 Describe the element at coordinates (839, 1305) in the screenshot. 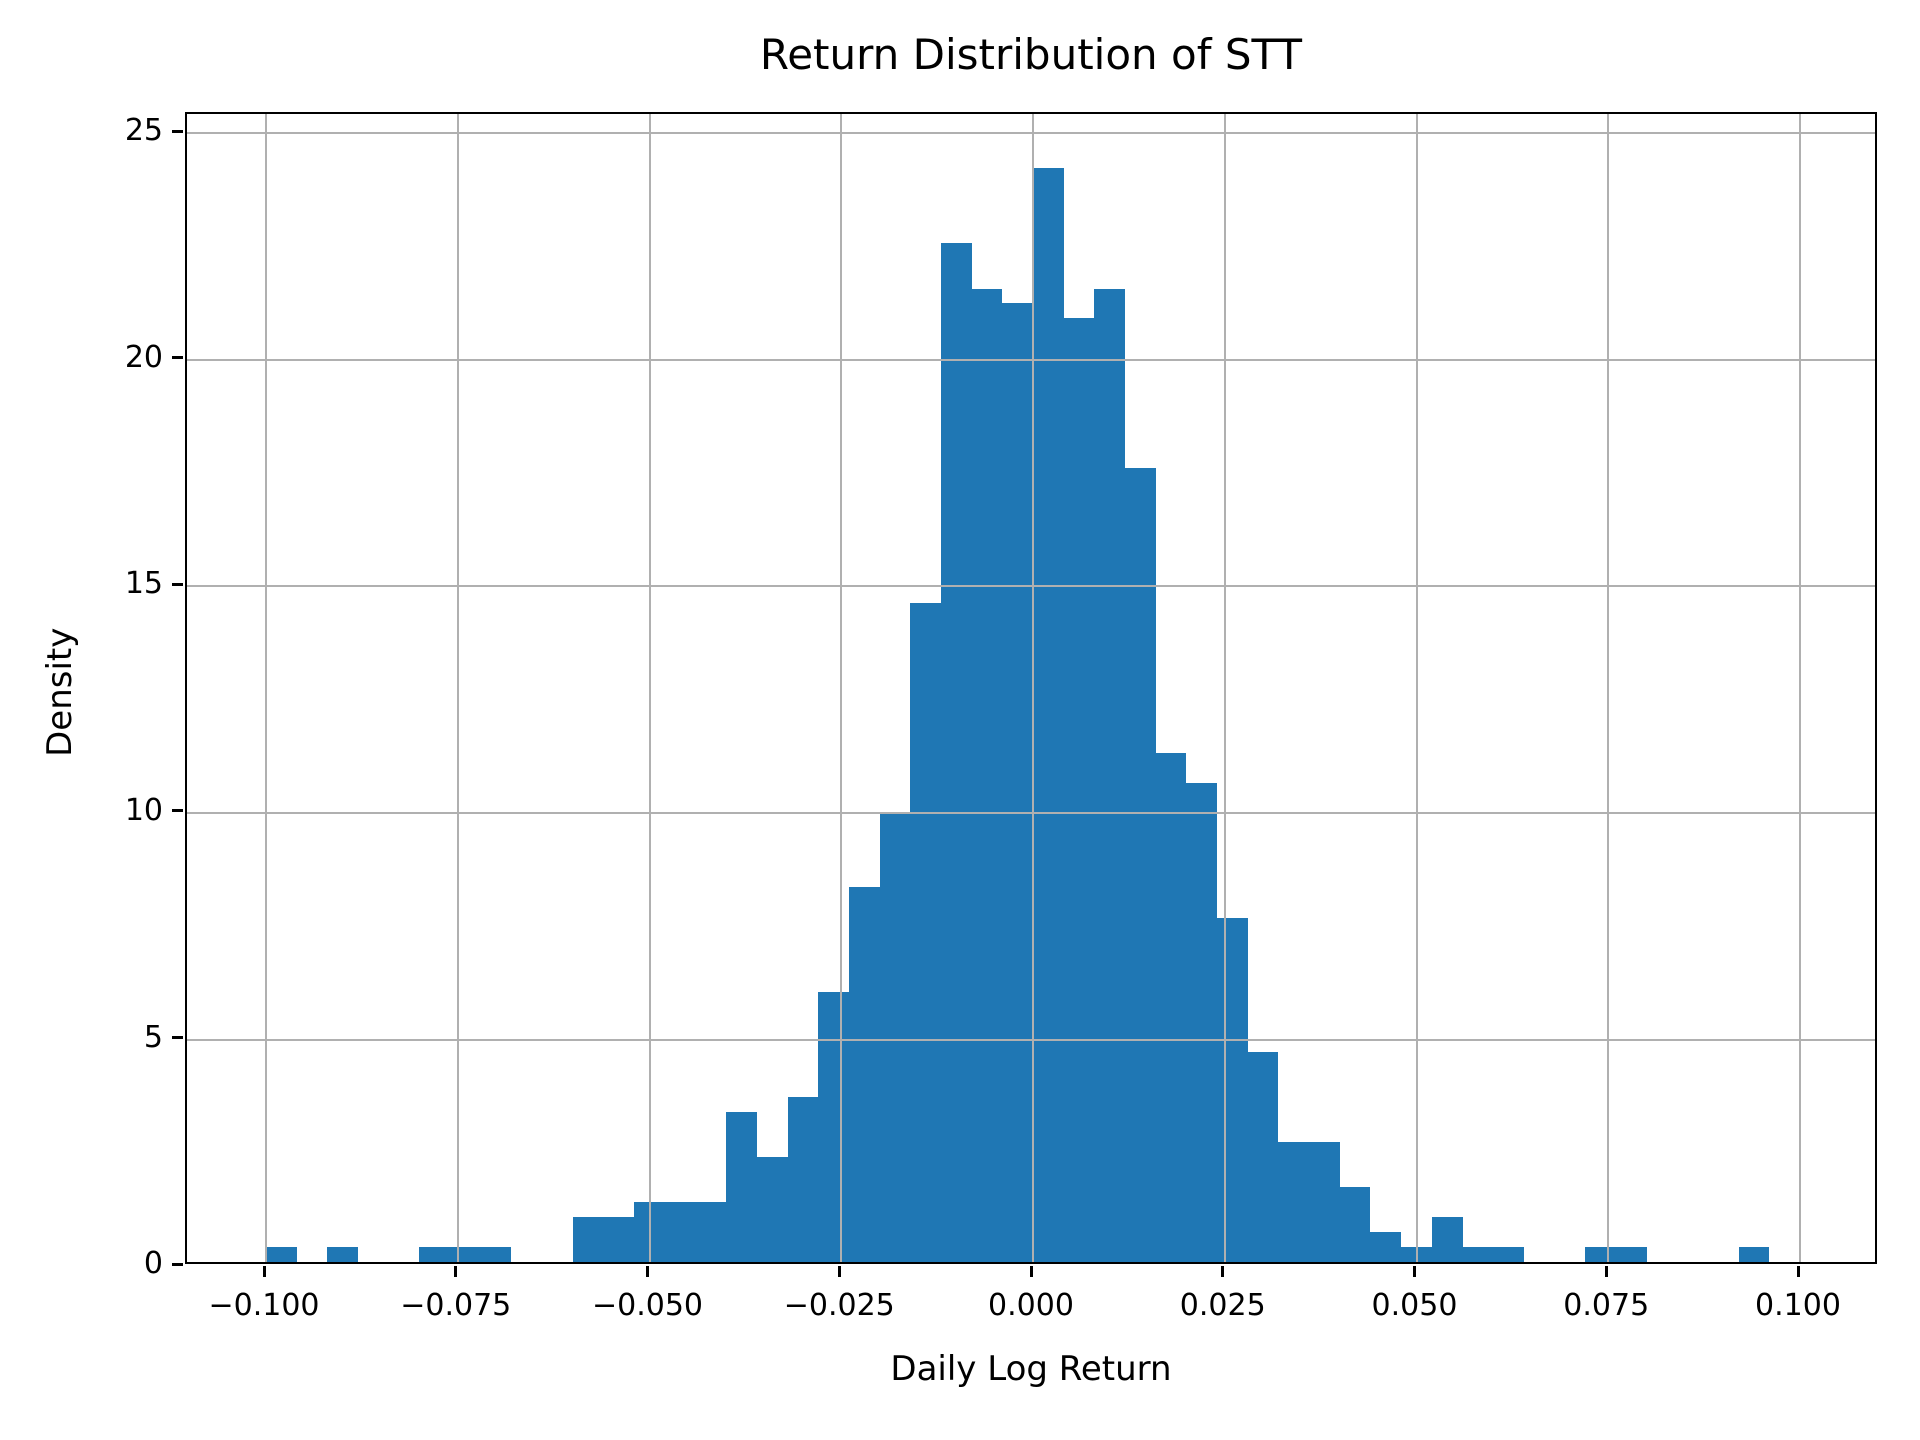

I see `x-tick-label: −0.025` at that location.